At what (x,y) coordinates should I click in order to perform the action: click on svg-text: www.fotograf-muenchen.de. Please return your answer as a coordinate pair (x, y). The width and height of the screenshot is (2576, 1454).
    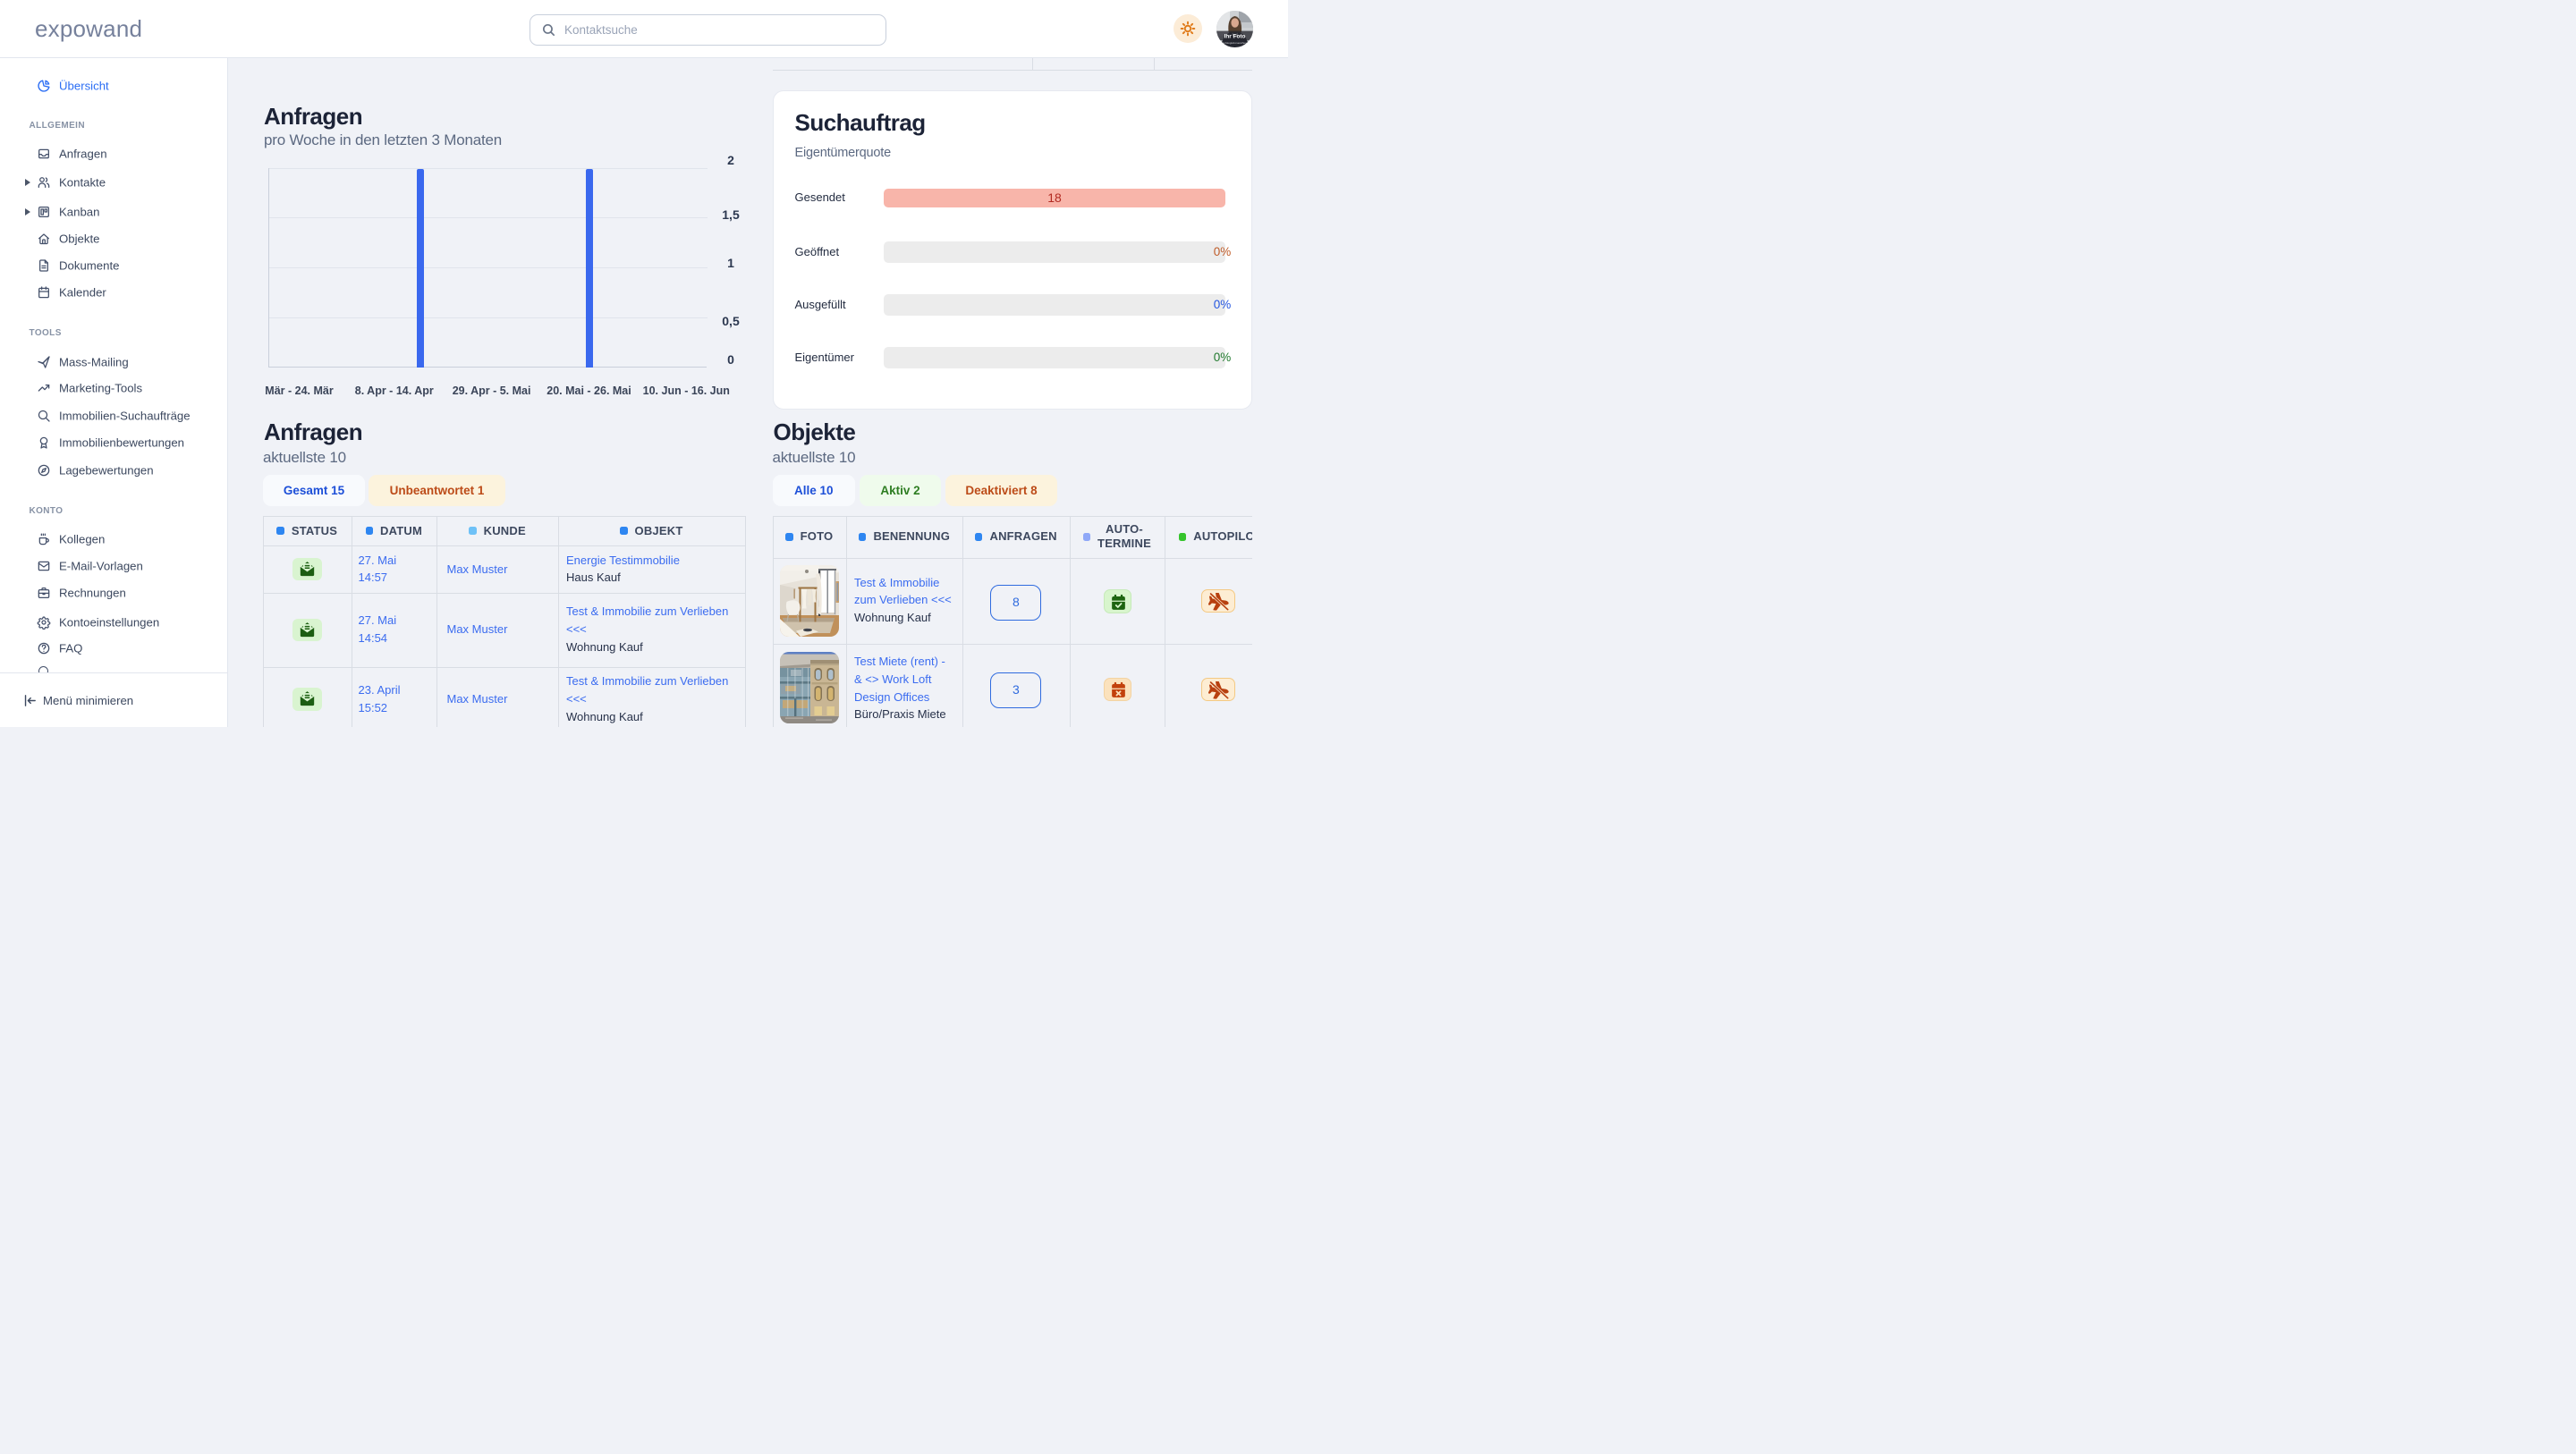
    Looking at the image, I should click on (1234, 43).